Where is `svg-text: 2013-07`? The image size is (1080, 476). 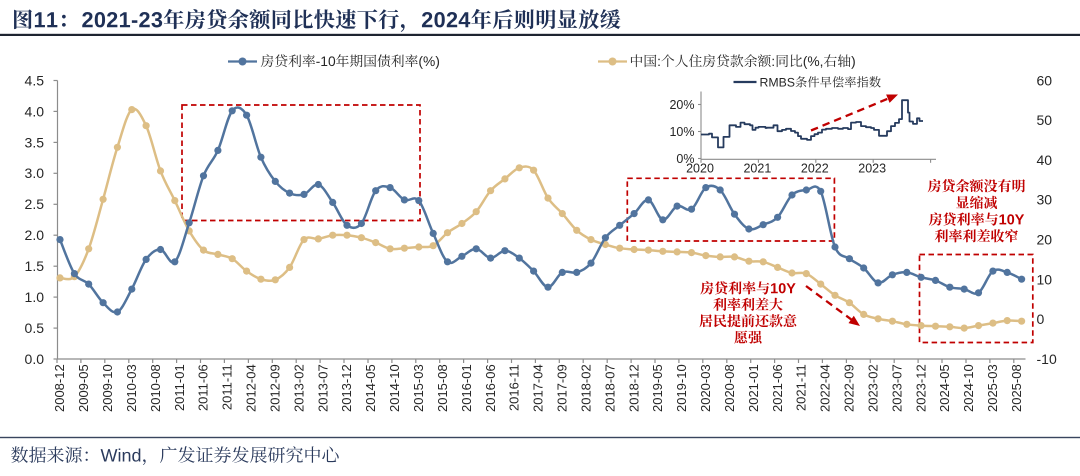 svg-text: 2013-07 is located at coordinates (322, 388).